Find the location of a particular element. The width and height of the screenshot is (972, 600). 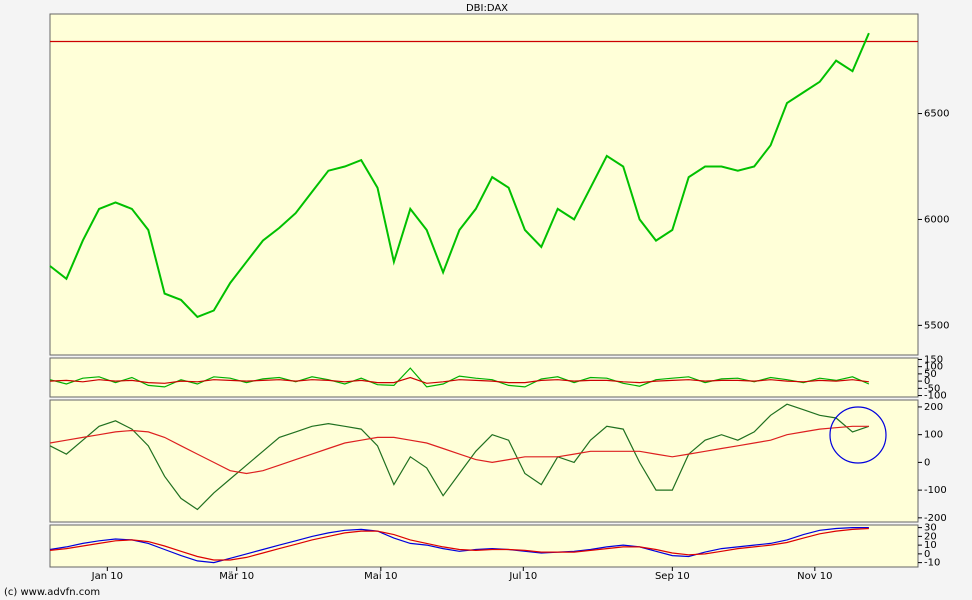

y-tick-label: 10 is located at coordinates (930, 545).